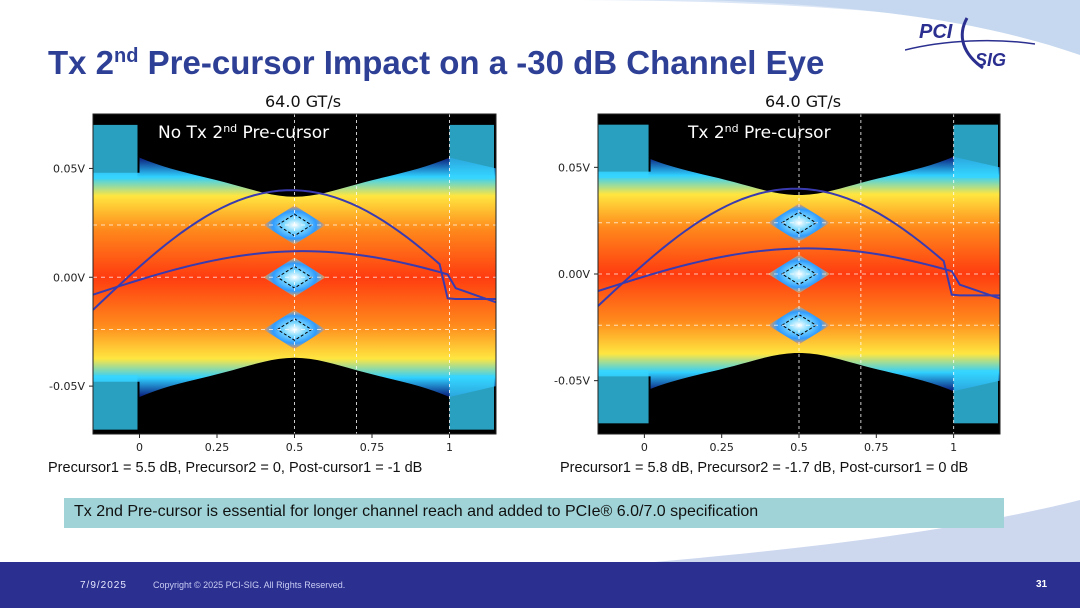 Image resolution: width=1080 pixels, height=608 pixels. I want to click on chart-right-title: 64.0 GT/s, so click(803, 101).